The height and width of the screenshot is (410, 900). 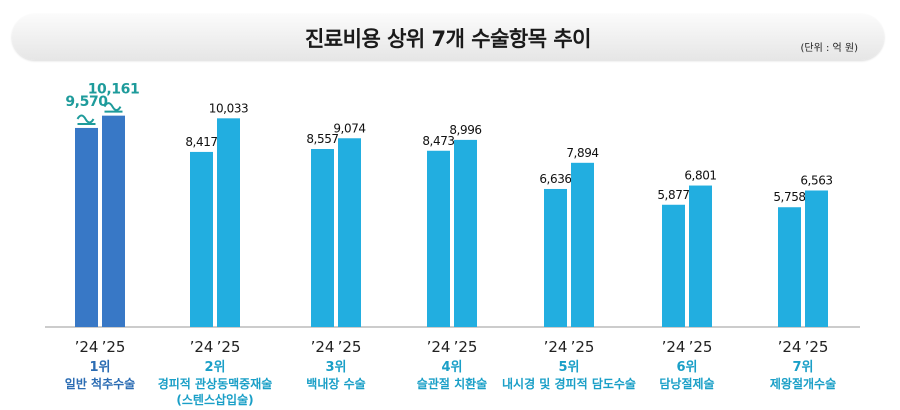 I want to click on bar-2-2024, so click(x=201, y=239).